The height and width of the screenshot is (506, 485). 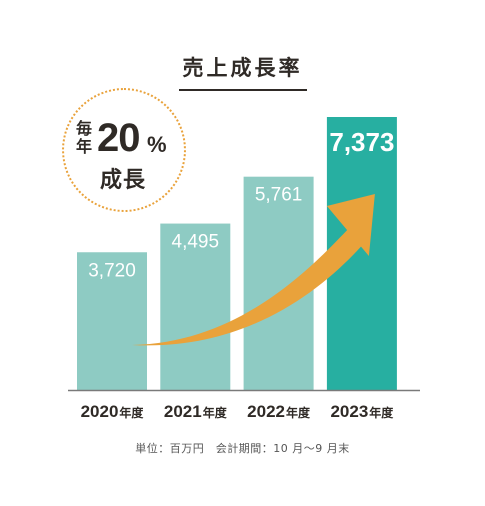 I want to click on value-label-2022年度: 5,761, so click(x=279, y=195).